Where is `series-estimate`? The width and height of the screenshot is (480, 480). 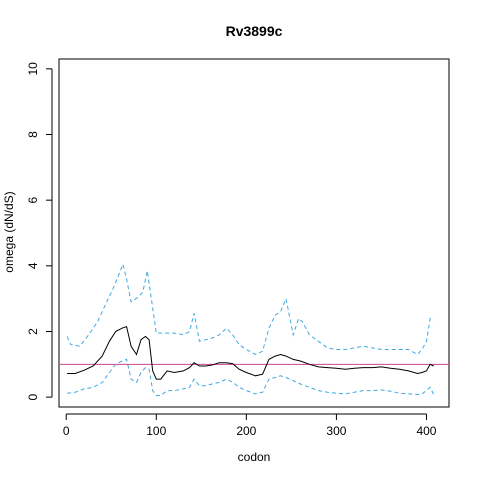
series-estimate is located at coordinates (250, 352).